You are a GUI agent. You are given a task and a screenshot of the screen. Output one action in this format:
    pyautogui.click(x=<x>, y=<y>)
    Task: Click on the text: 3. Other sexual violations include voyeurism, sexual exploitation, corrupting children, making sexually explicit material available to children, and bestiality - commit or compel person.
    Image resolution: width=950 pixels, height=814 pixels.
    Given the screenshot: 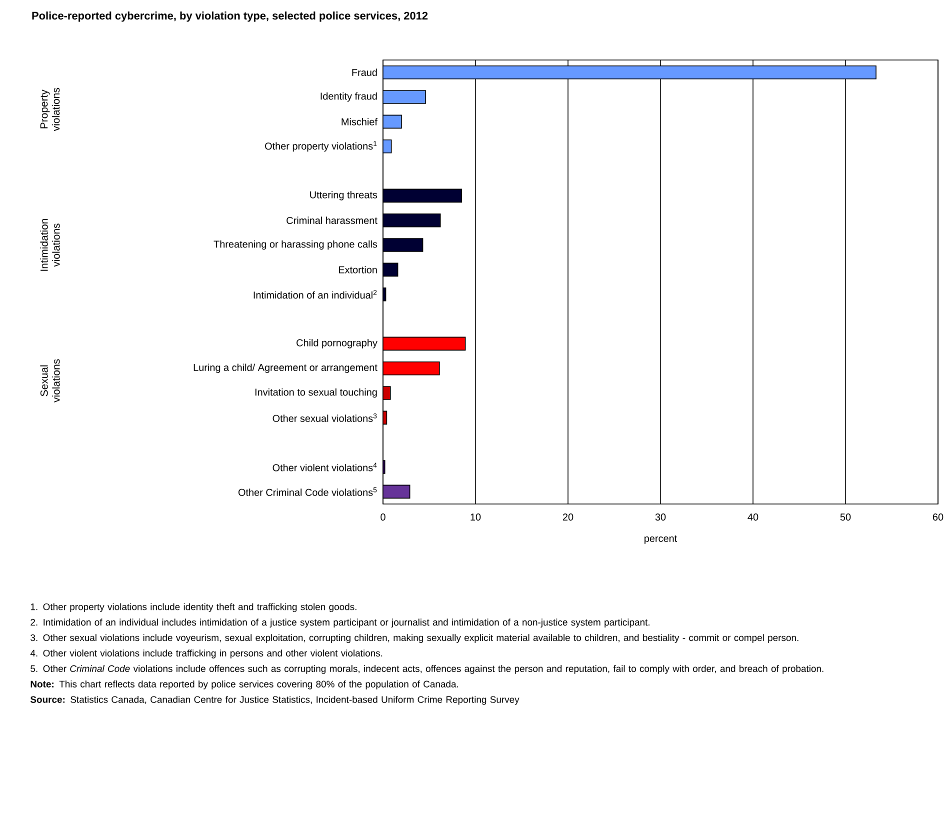 What is the action you would take?
    pyautogui.click(x=414, y=638)
    